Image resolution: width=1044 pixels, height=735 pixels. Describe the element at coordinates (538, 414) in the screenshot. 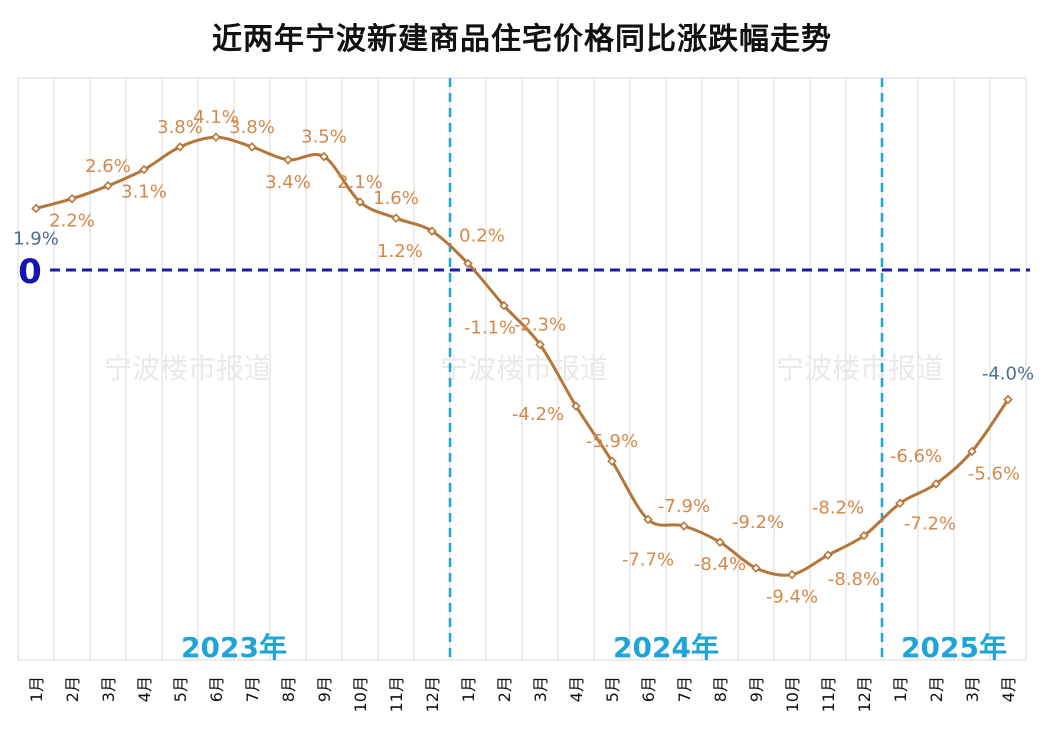

I see `data-label: -4.2%` at that location.